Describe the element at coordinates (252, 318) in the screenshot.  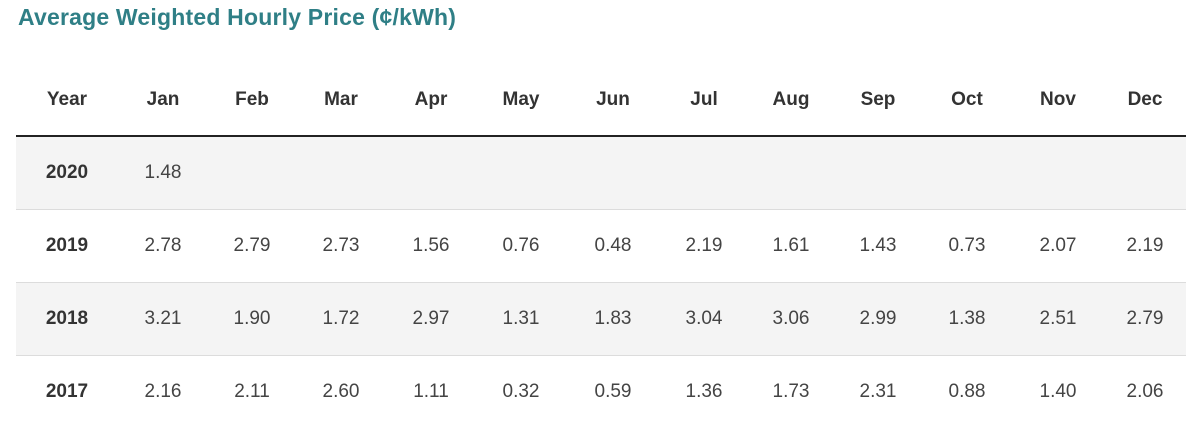
I see `price-cell: 1.90` at that location.